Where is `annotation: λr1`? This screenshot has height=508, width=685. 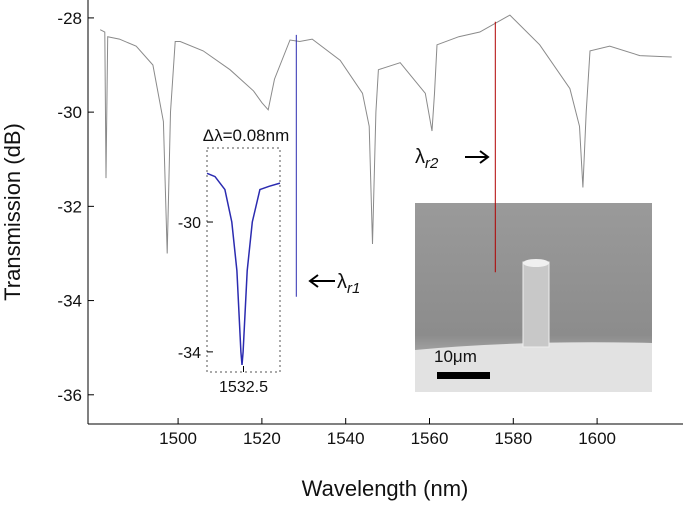 annotation: λr1 is located at coordinates (348, 284).